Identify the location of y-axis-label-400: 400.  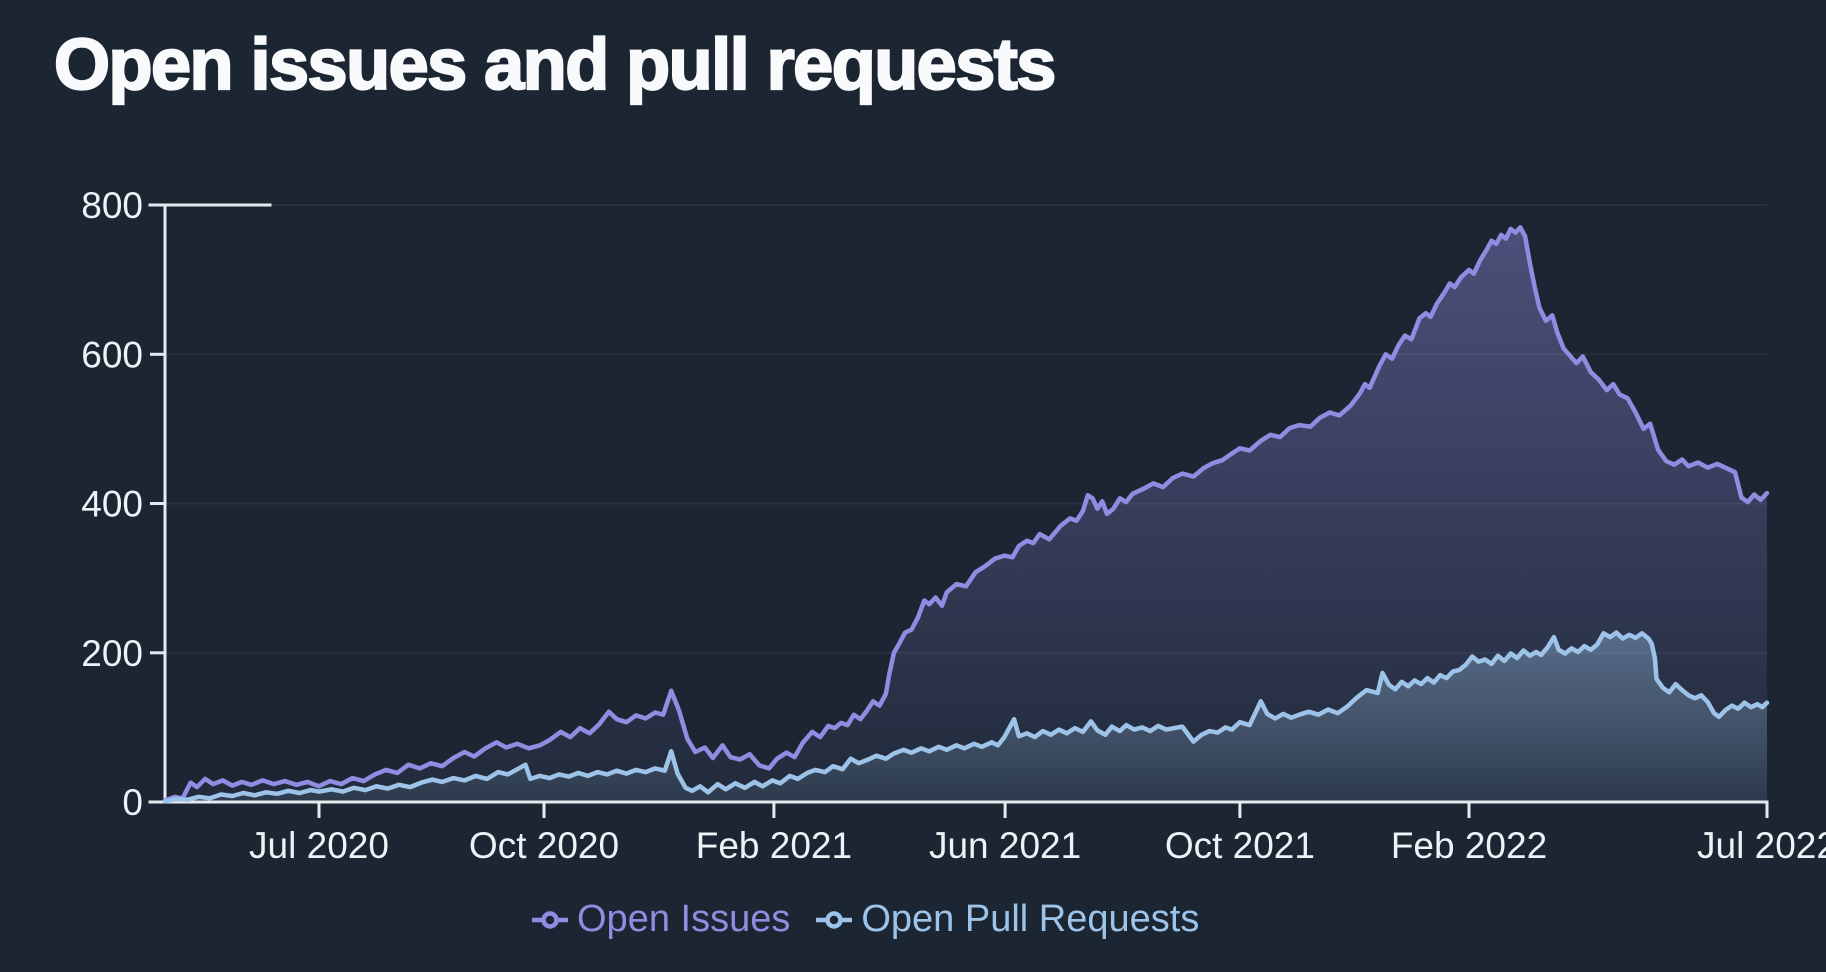
(112, 504).